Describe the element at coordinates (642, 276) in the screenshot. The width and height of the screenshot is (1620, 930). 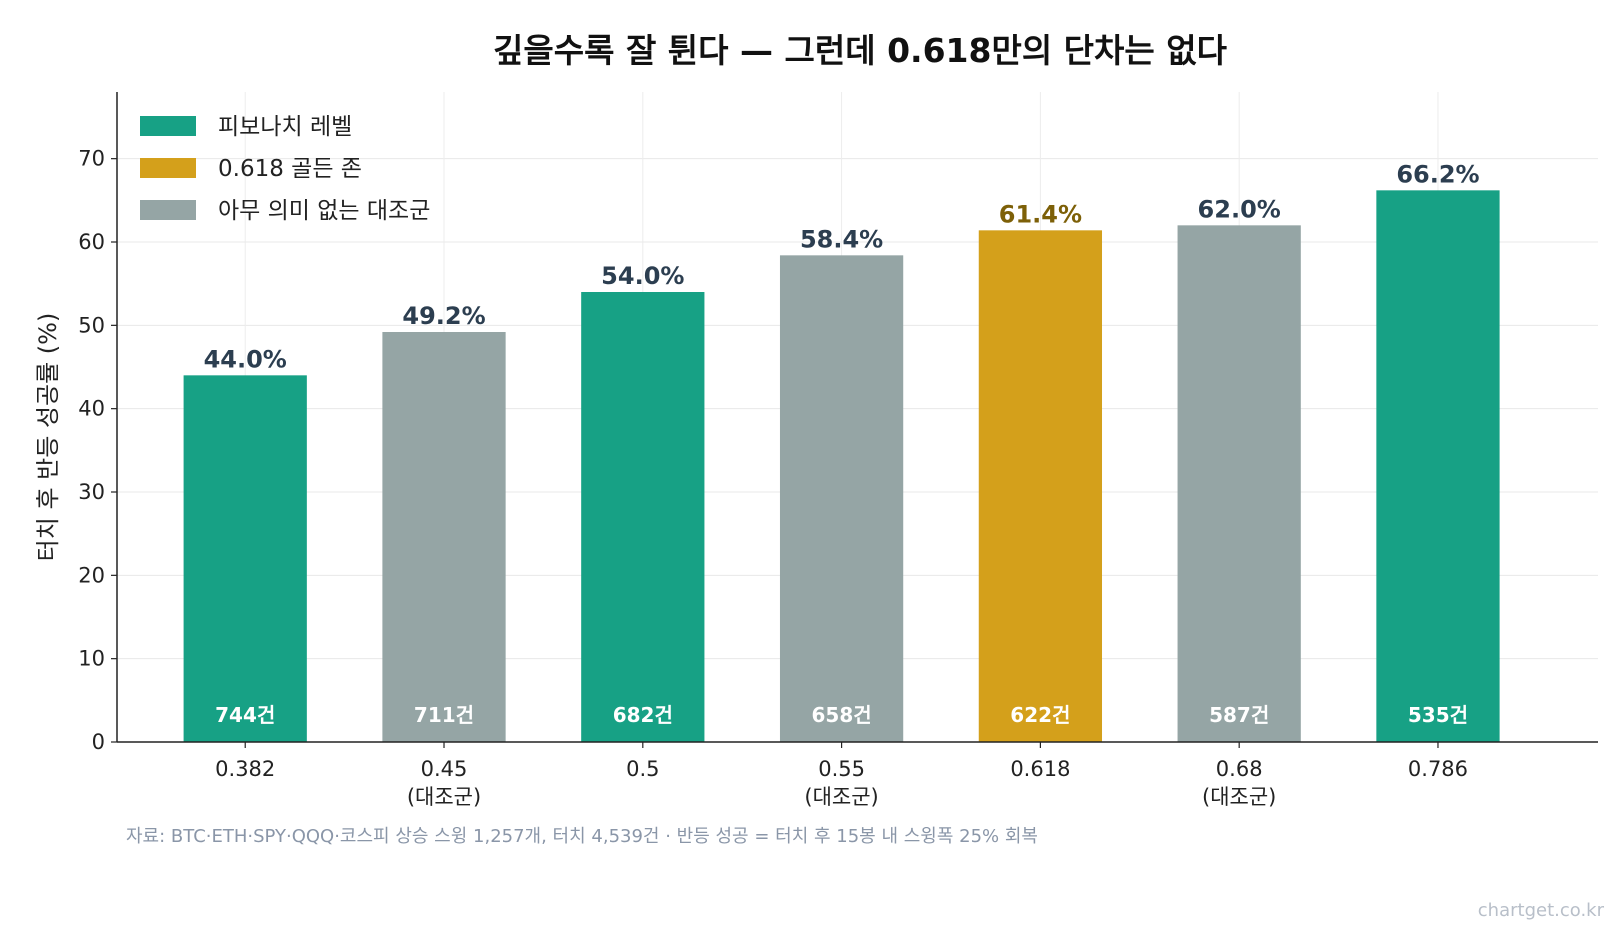
I see `bar-value-label: 54.0%` at that location.